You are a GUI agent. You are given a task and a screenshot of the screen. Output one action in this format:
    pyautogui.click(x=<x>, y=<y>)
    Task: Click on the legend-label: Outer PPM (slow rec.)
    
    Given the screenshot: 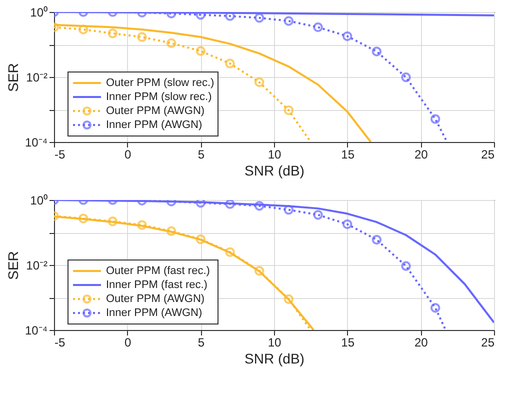 What is the action you would take?
    pyautogui.click(x=160, y=83)
    